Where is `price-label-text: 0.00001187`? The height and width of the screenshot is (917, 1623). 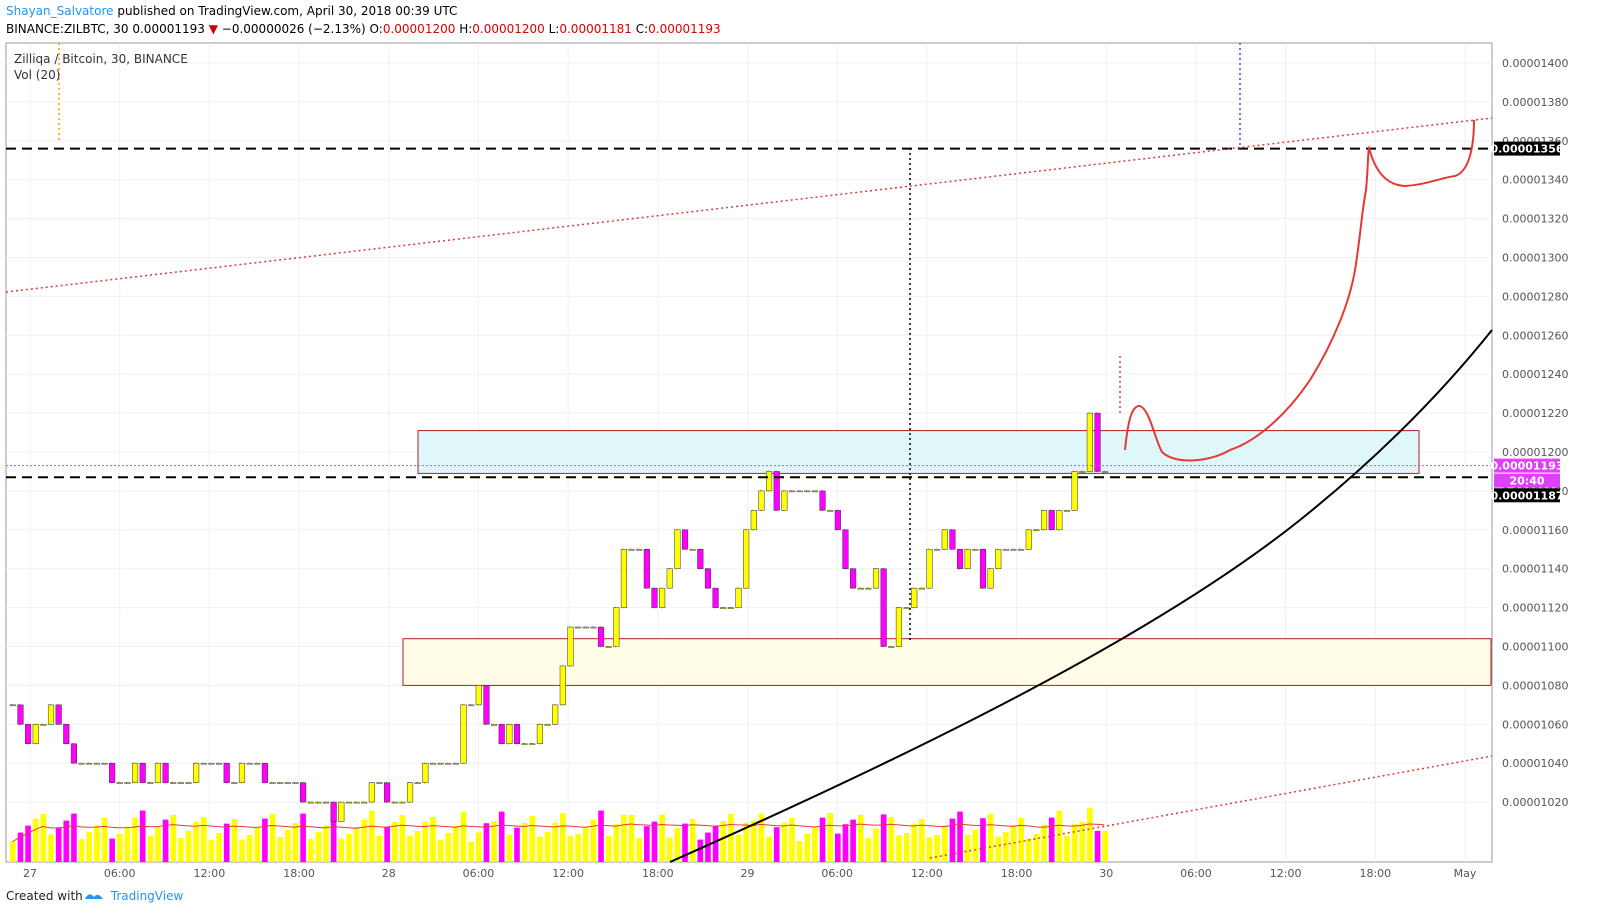
price-label-text: 0.00001187 is located at coordinates (1526, 495).